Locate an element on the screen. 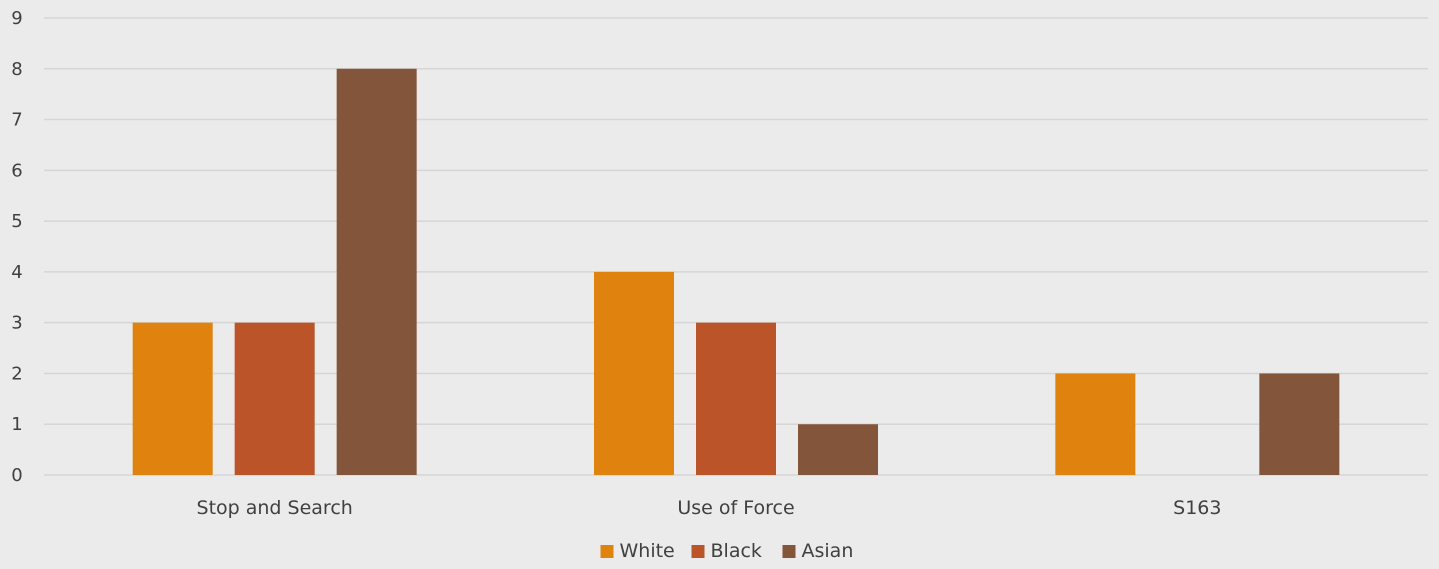  y-tick-label: 4 is located at coordinates (16, 272).